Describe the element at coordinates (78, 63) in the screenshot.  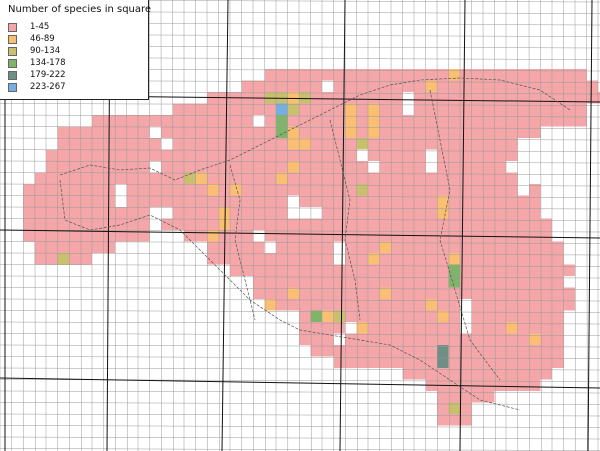
I see `legend-item: 134-178` at that location.